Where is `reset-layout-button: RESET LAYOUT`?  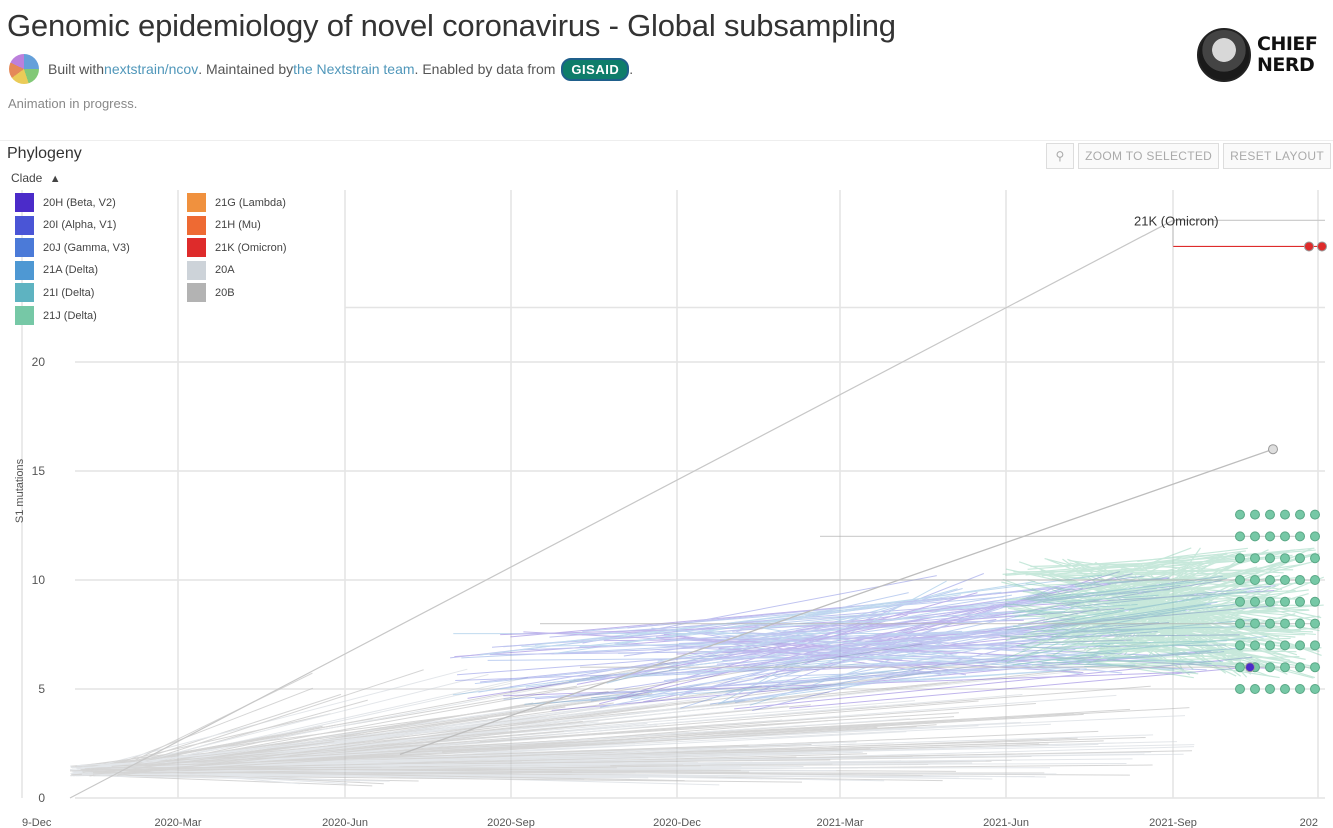
reset-layout-button: RESET LAYOUT is located at coordinates (1277, 156).